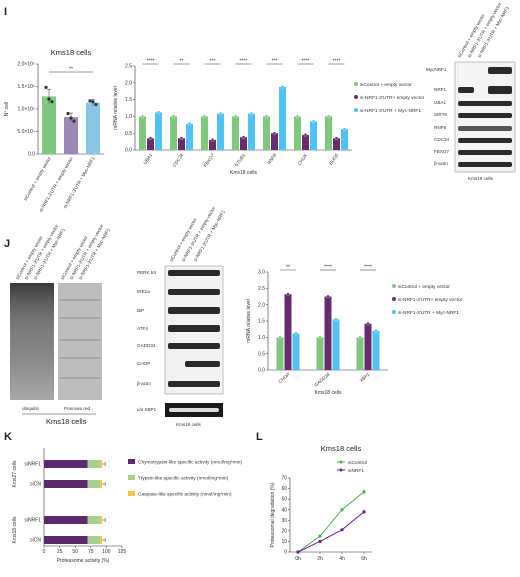 The image size is (520, 577). Describe the element at coordinates (240, 159) in the screenshot. I see `x-tick-label: STUB1` at that location.